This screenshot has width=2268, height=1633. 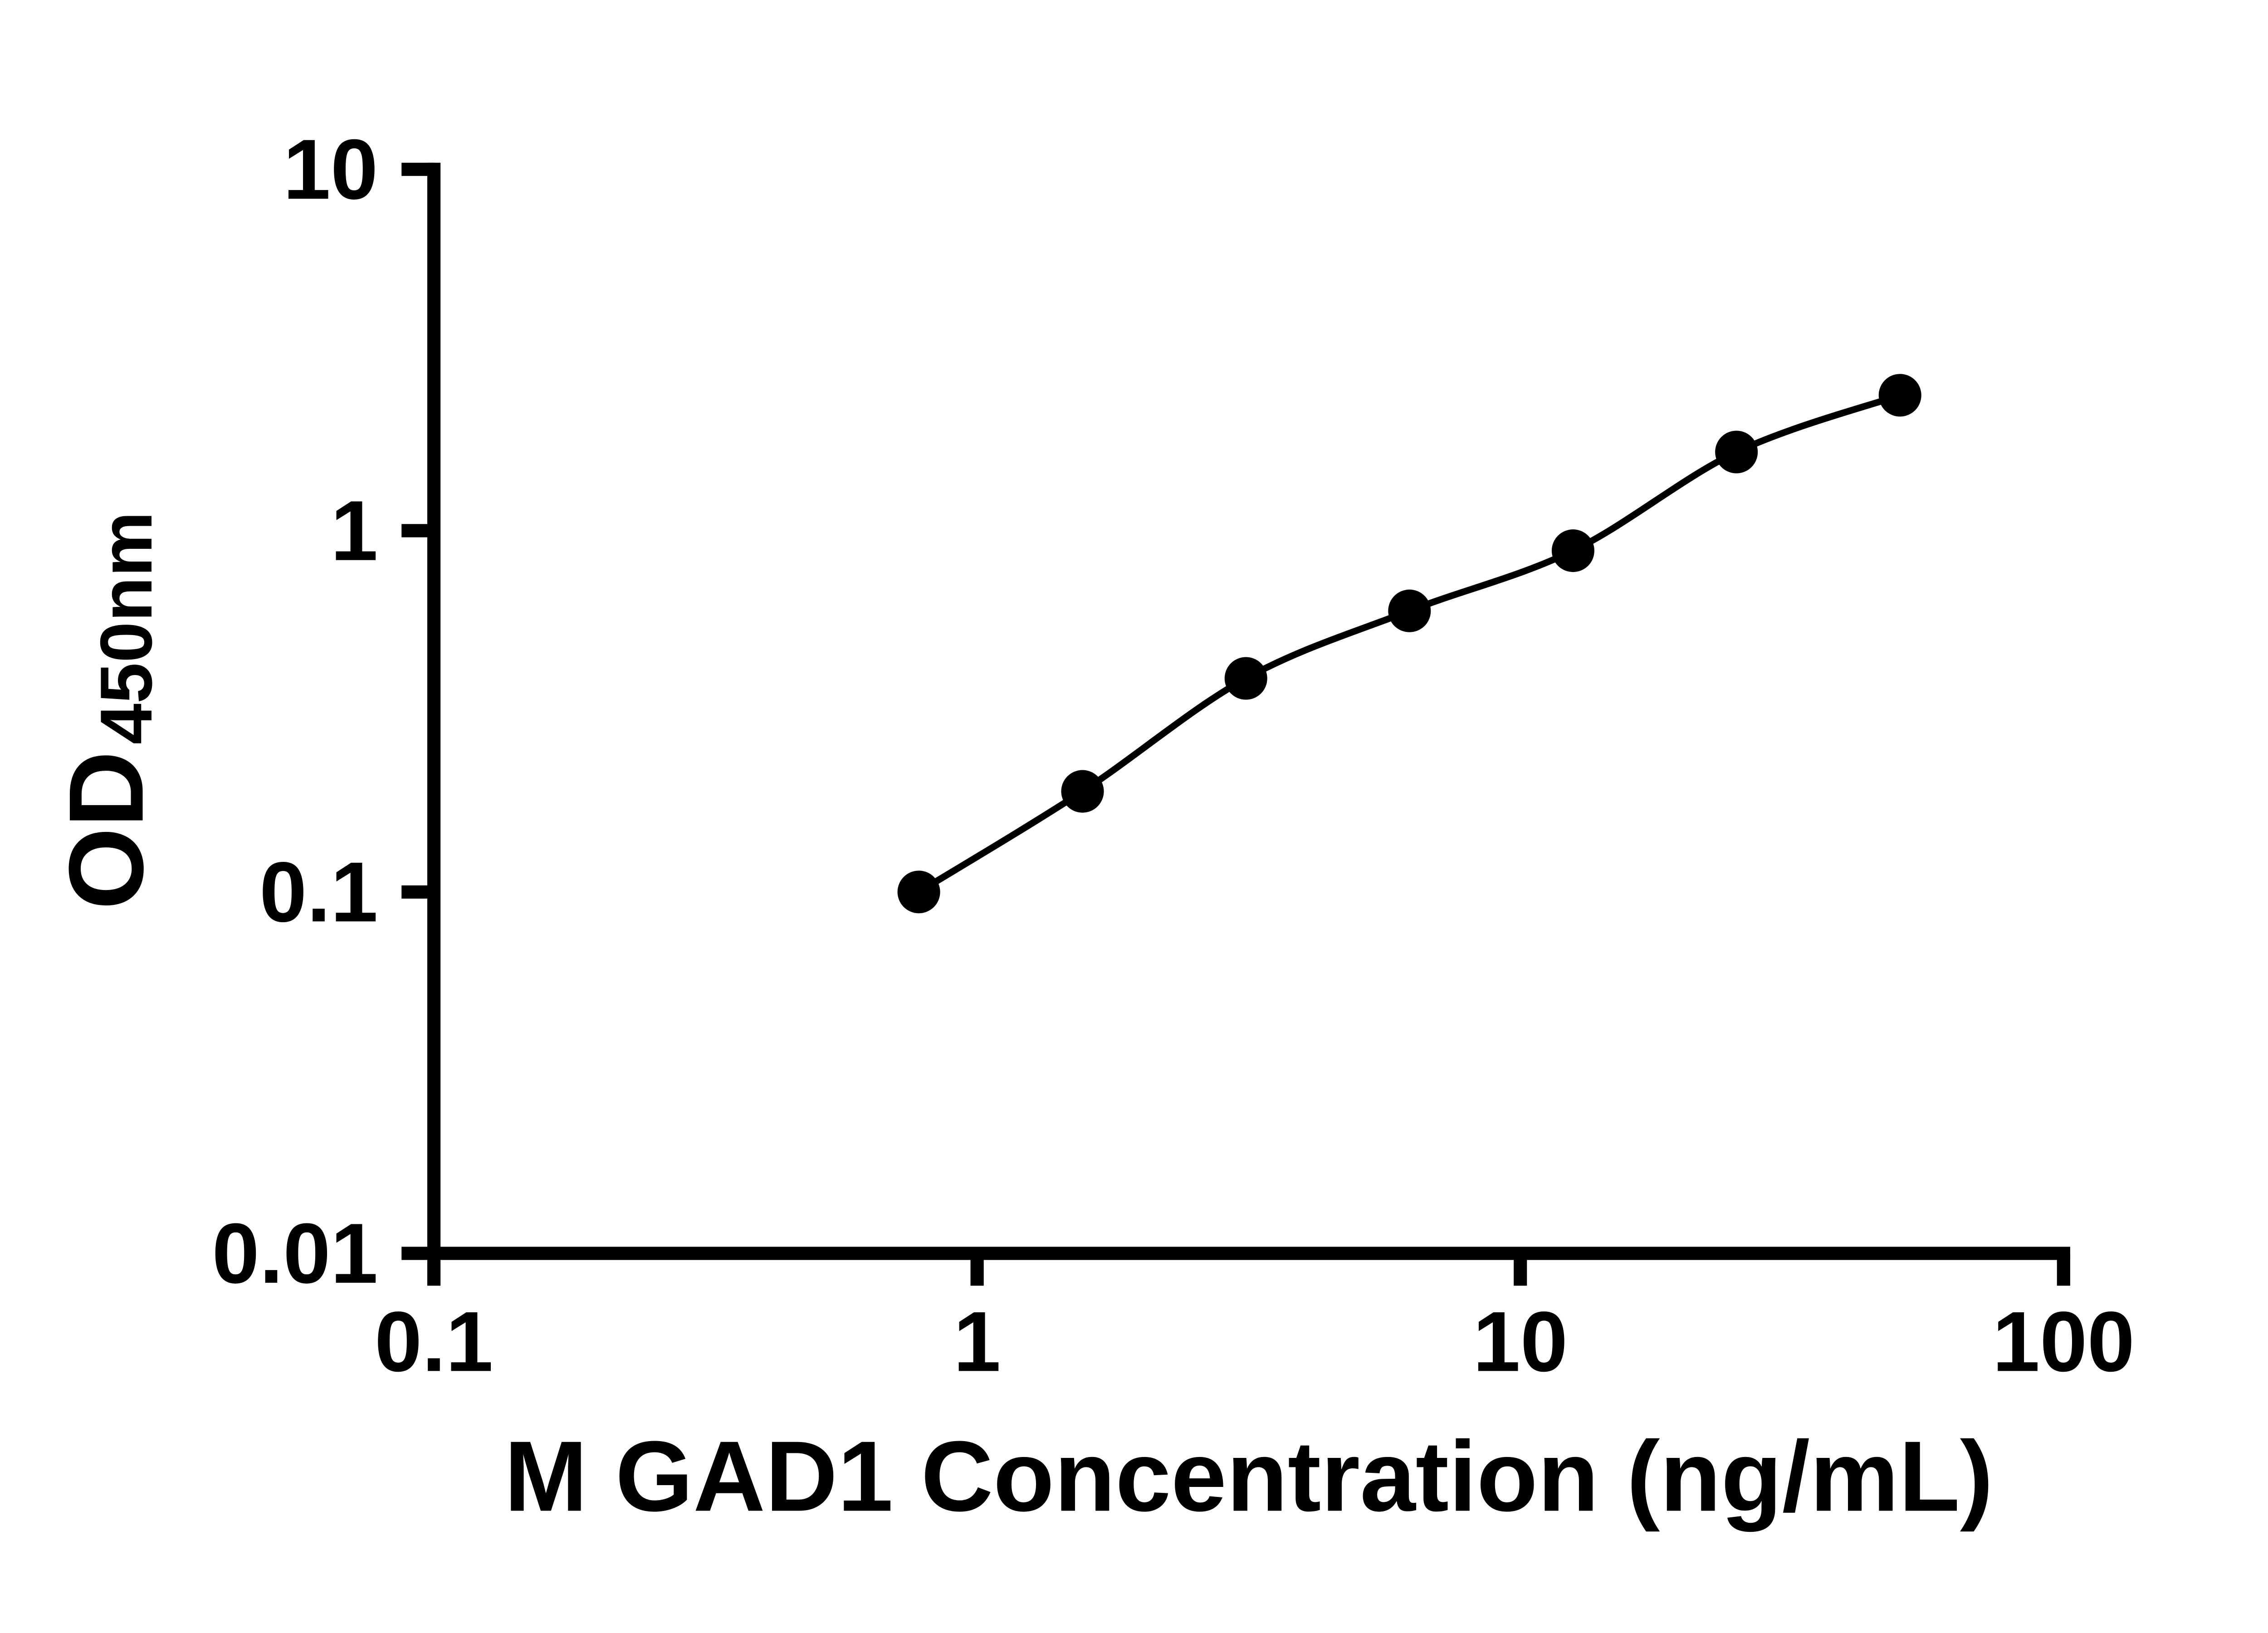 I want to click on y-tick-label: 10, so click(x=331, y=169).